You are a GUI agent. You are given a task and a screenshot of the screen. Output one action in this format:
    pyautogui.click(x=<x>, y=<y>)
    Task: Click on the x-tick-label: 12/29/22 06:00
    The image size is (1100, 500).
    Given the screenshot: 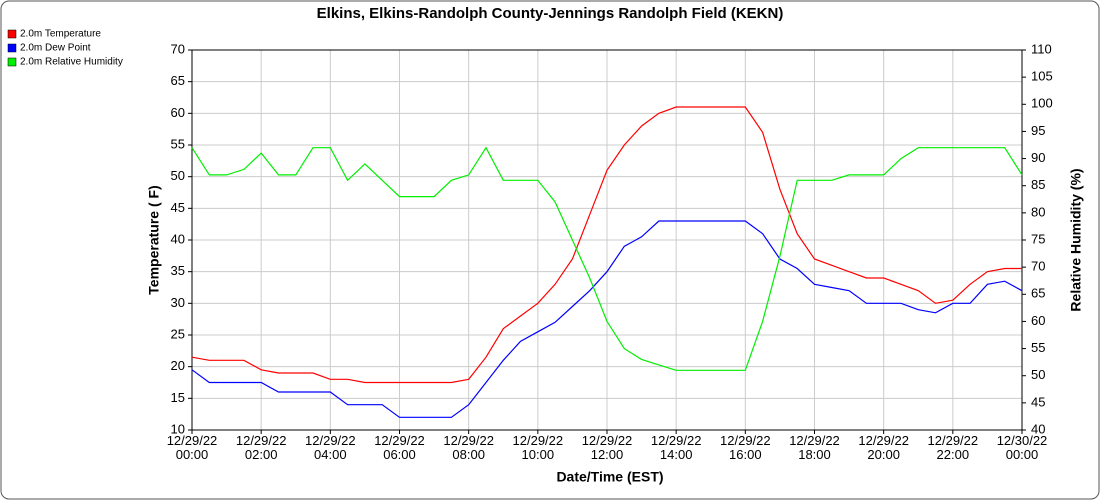 What is the action you would take?
    pyautogui.click(x=399, y=447)
    